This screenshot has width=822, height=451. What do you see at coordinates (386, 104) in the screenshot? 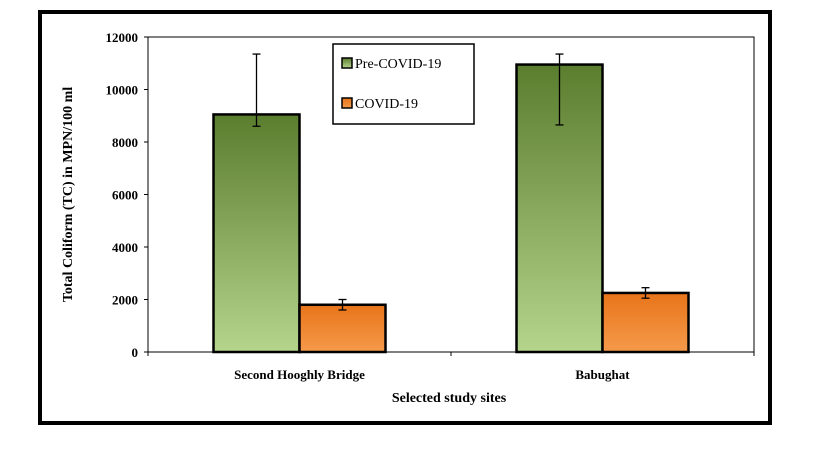
I see `legend-label-1: COVID-19` at bounding box center [386, 104].